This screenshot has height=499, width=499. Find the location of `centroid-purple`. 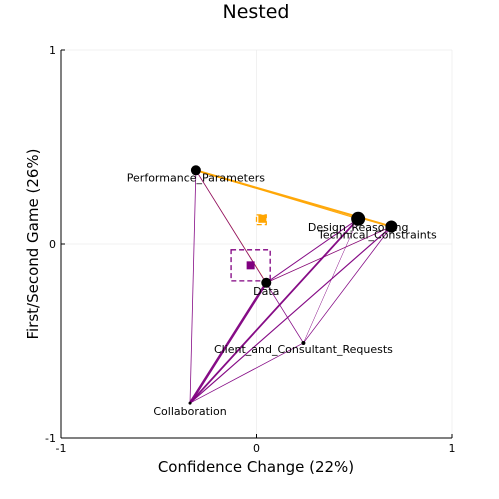

centroid-purple is located at coordinates (250, 265).